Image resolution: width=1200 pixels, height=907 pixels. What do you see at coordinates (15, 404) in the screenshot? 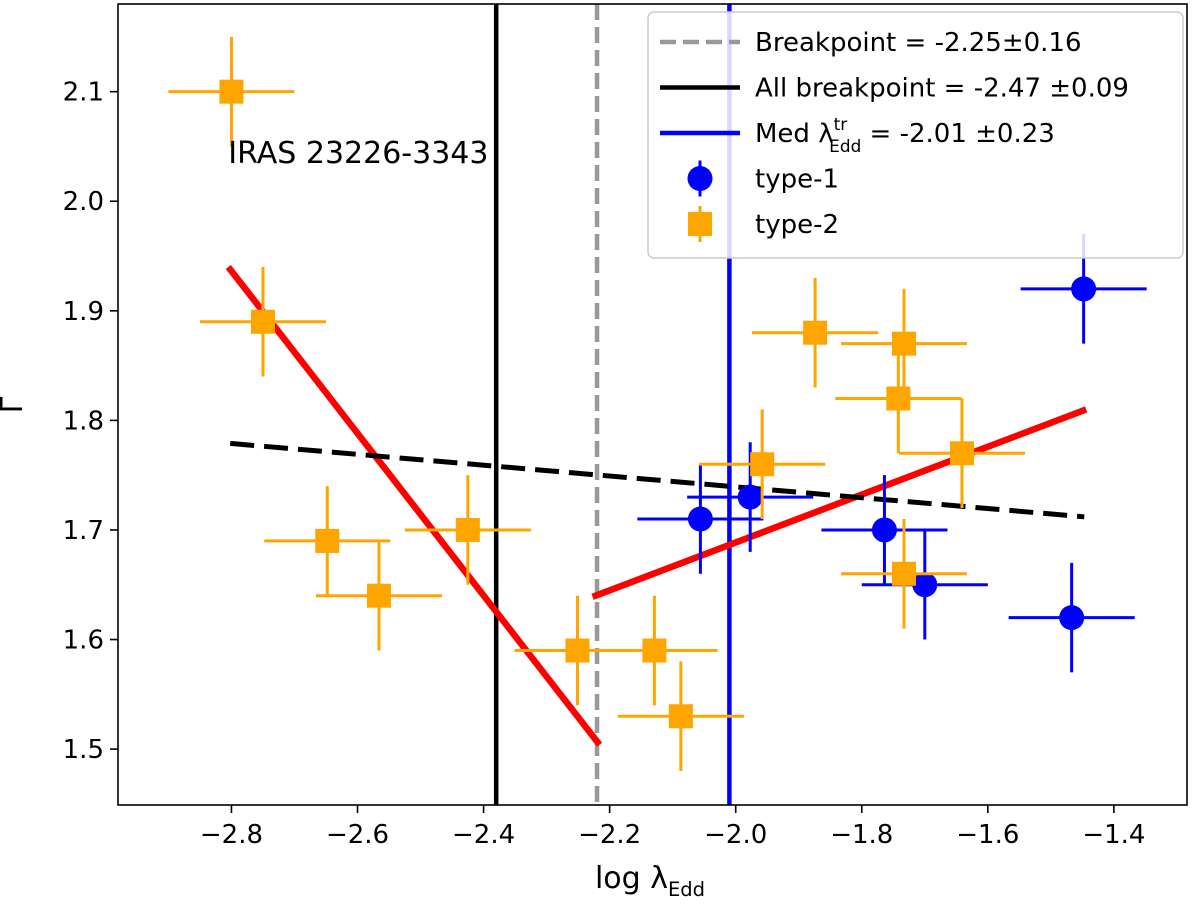
I see `y-axis-label: Γ` at bounding box center [15, 404].